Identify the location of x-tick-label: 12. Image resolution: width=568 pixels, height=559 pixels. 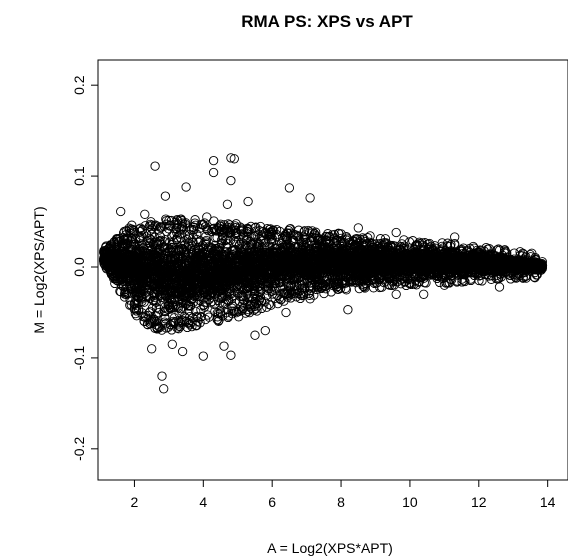
(479, 502).